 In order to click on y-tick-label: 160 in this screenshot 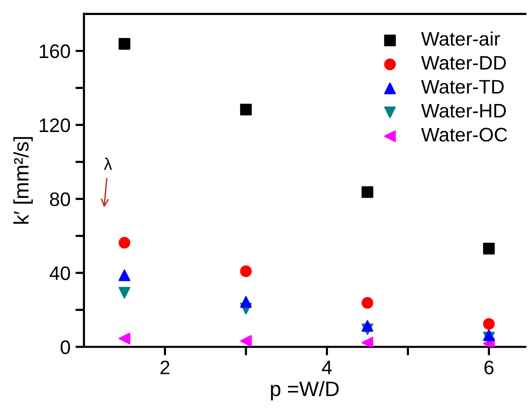, I will do `click(55, 51)`.